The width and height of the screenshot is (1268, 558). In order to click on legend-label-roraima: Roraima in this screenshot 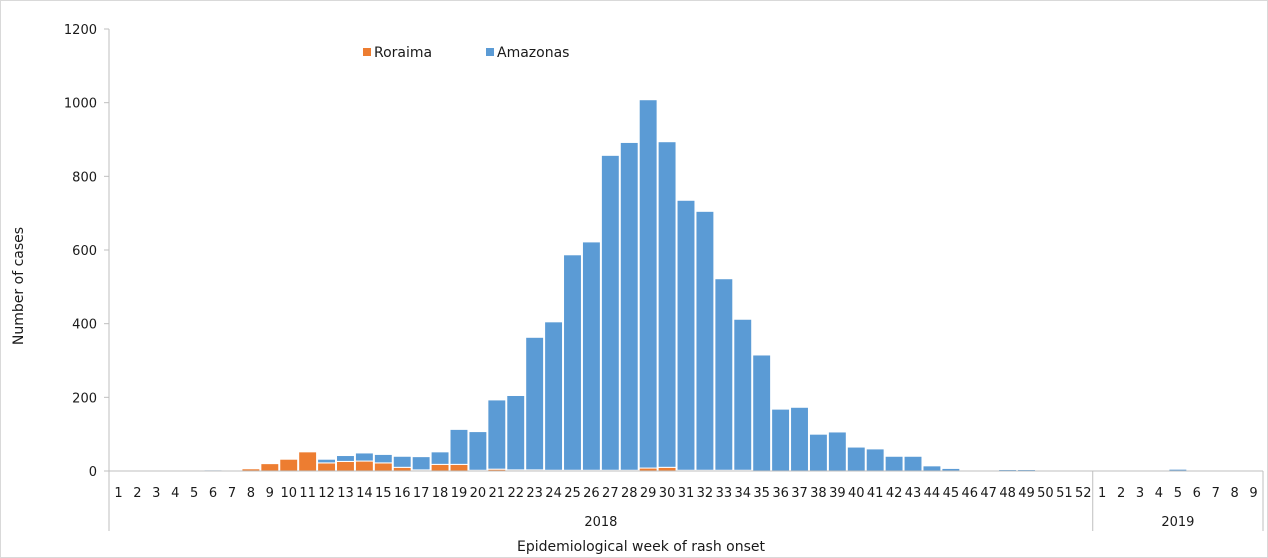, I will do `click(403, 53)`.